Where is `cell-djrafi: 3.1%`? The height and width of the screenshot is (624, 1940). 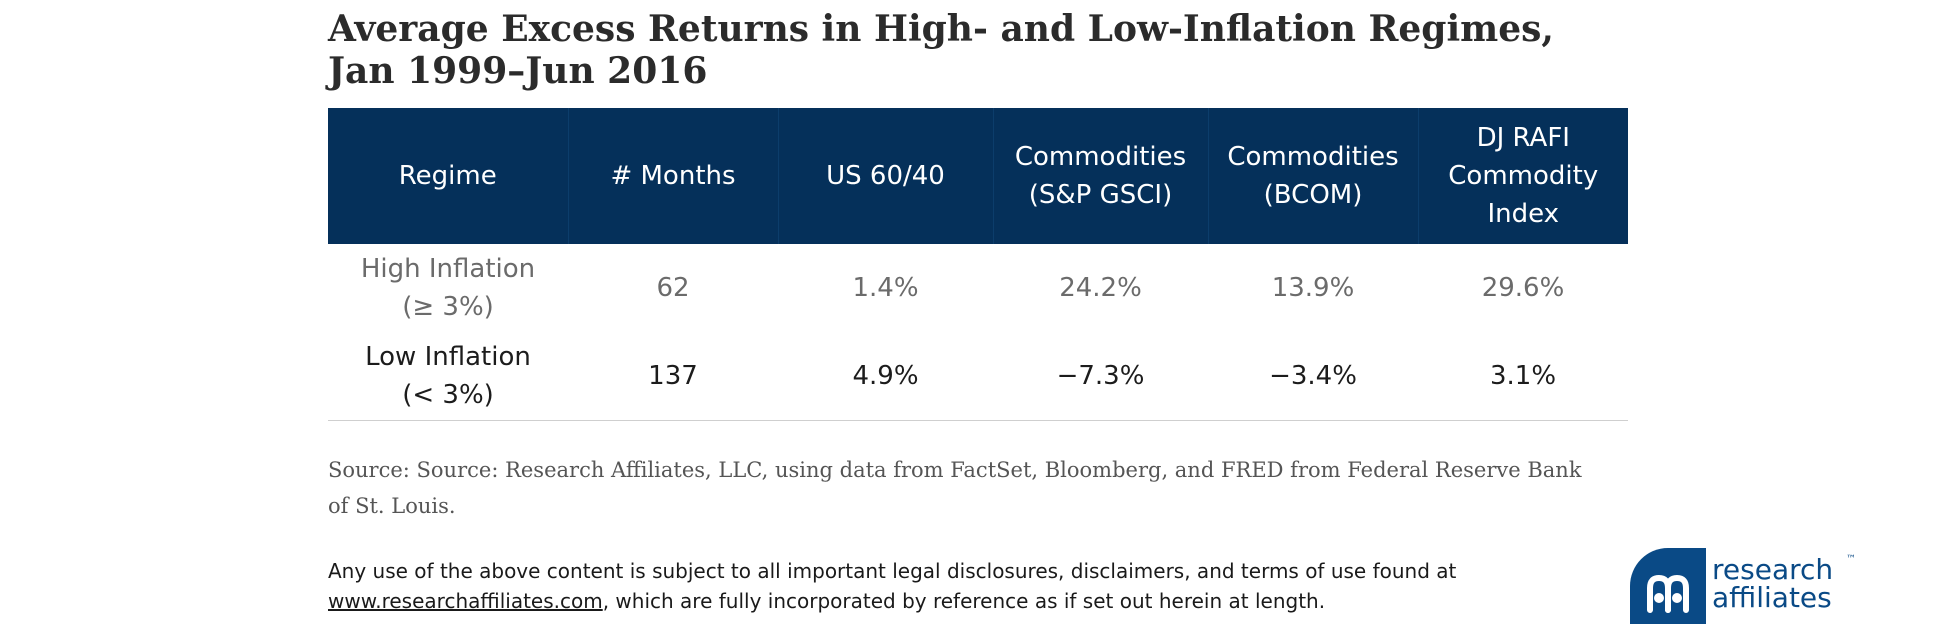
cell-djrafi: 3.1% is located at coordinates (1523, 376).